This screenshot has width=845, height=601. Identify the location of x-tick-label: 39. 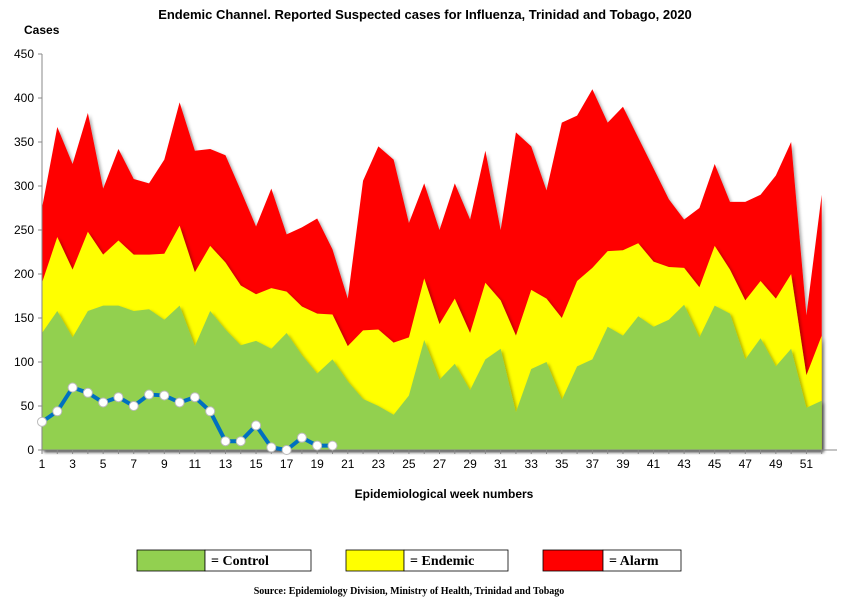
(623, 464).